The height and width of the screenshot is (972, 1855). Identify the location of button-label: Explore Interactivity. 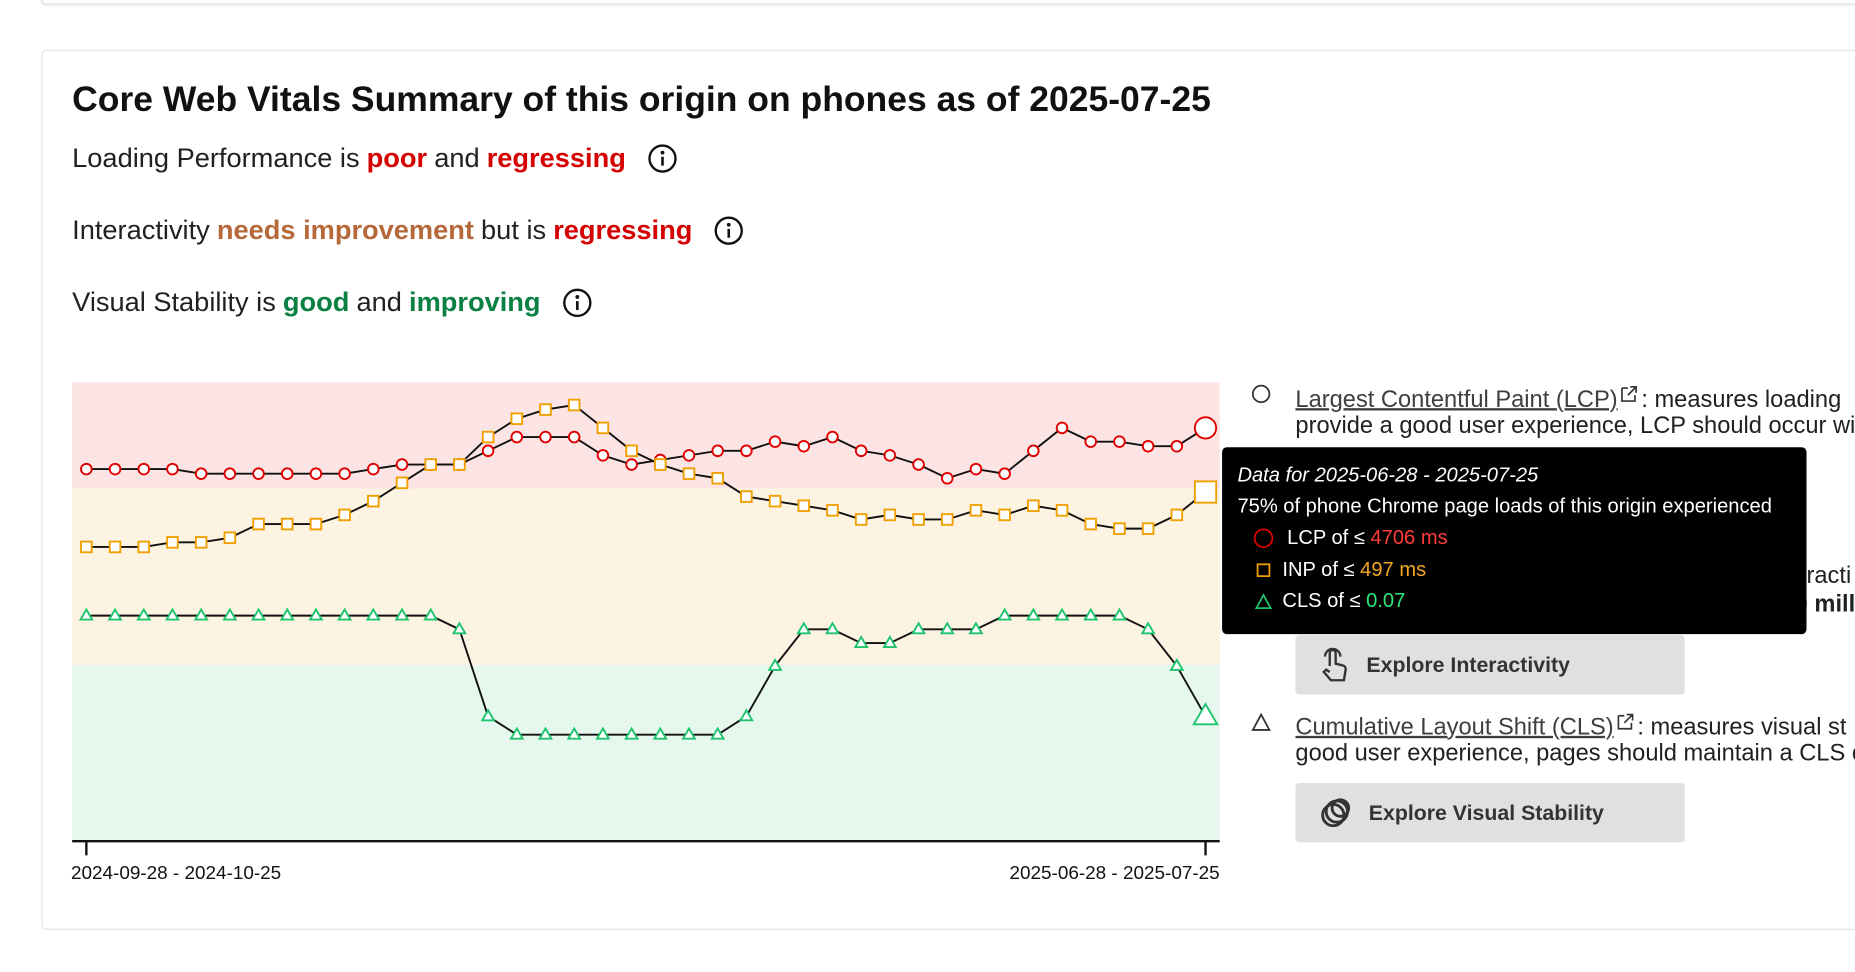
(1468, 664).